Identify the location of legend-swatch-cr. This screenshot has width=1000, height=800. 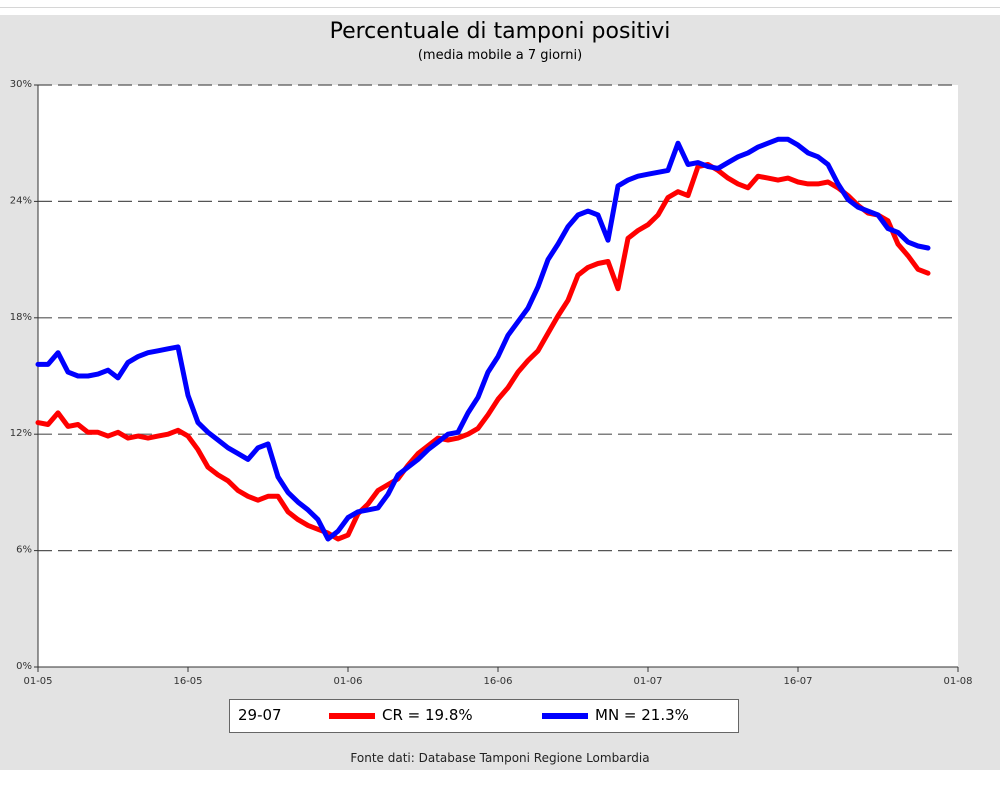
(352, 716).